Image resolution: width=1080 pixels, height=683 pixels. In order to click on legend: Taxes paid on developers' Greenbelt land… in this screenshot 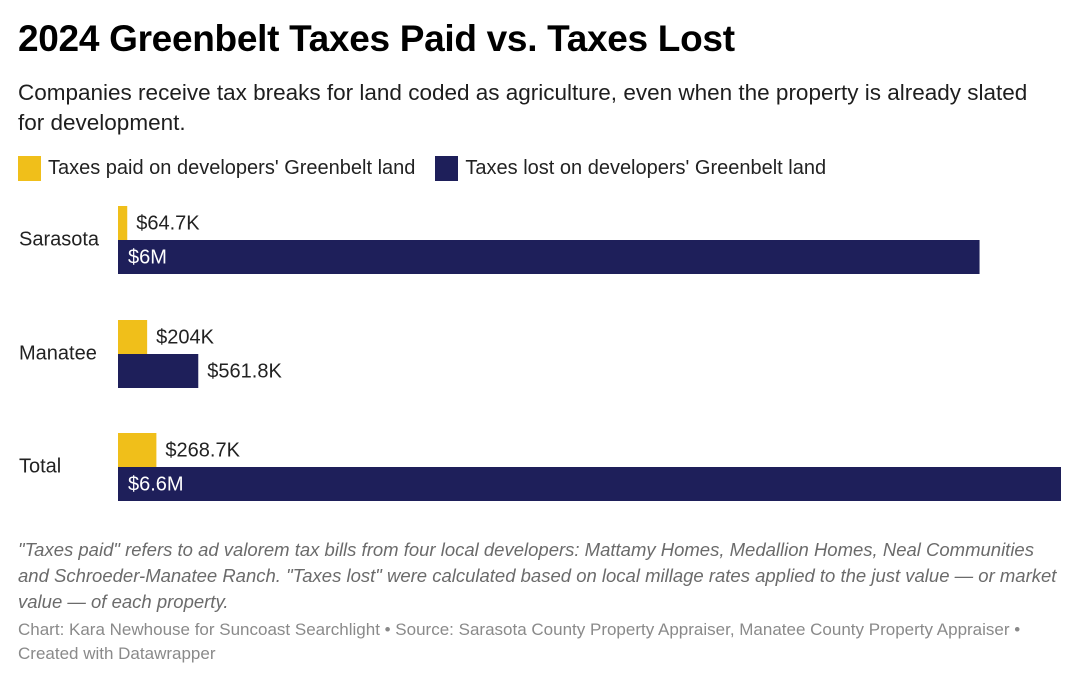, I will do `click(432, 168)`.